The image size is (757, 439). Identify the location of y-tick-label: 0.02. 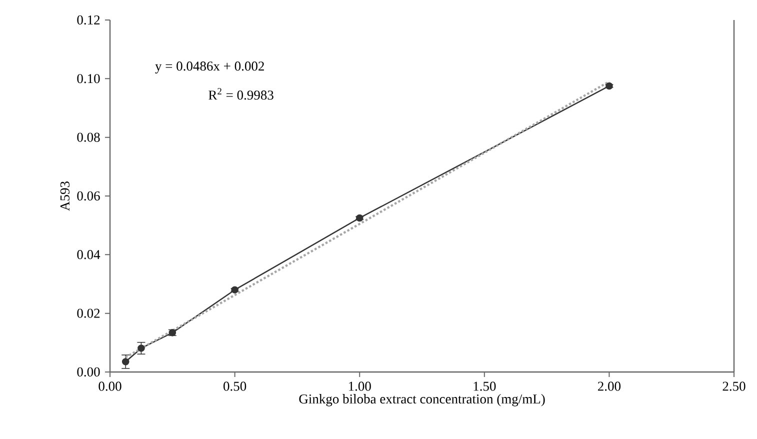
(88, 313).